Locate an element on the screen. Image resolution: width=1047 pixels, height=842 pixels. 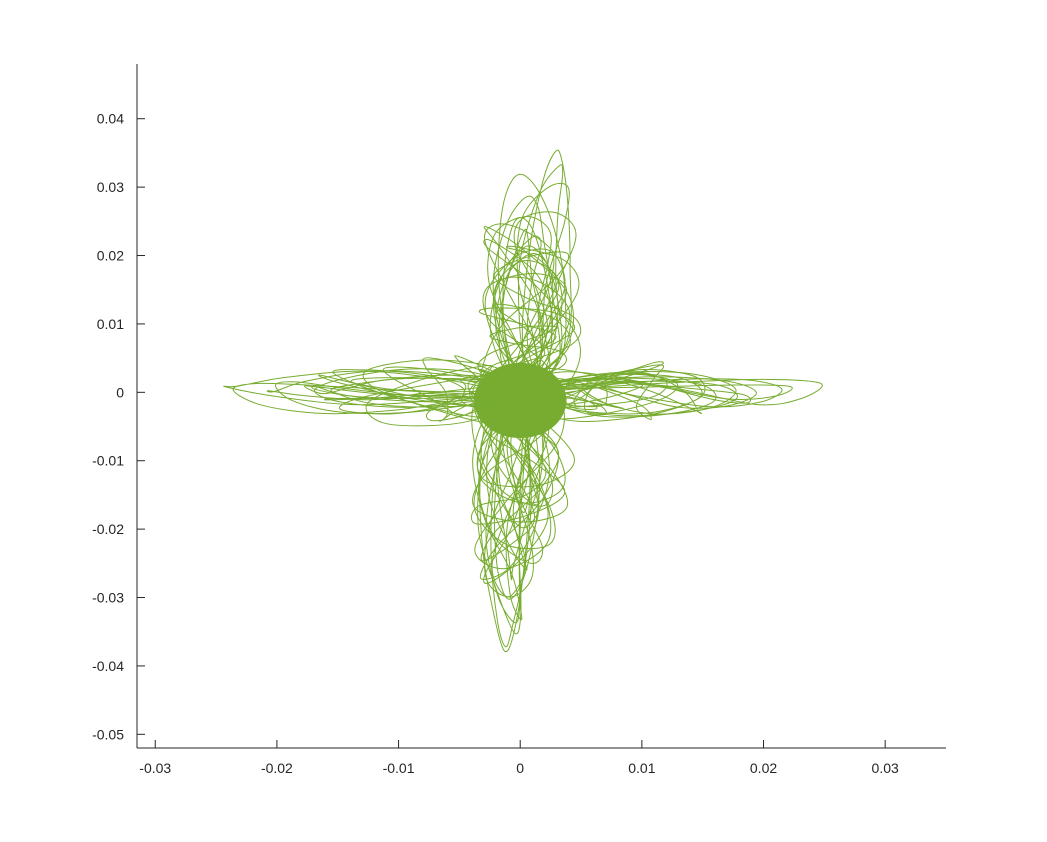
y-tick-label: 0.01 is located at coordinates (110, 324).